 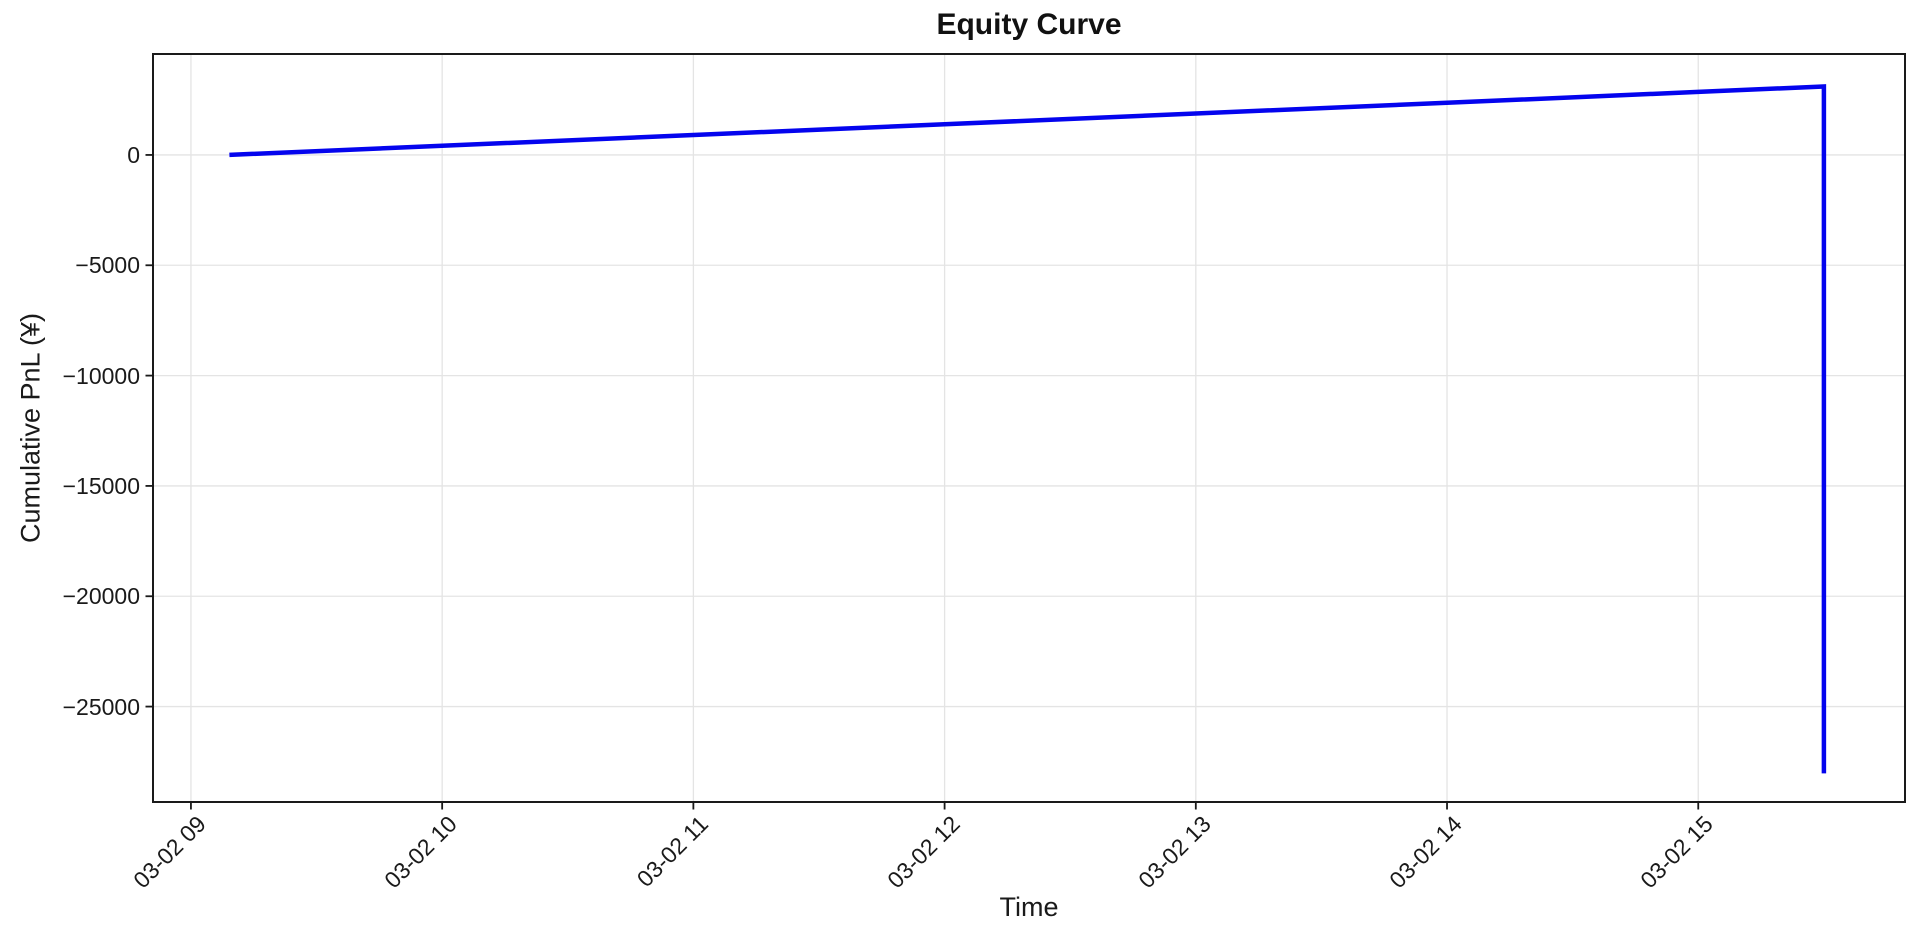 What do you see at coordinates (1029, 907) in the screenshot?
I see `x-axis-label: Time` at bounding box center [1029, 907].